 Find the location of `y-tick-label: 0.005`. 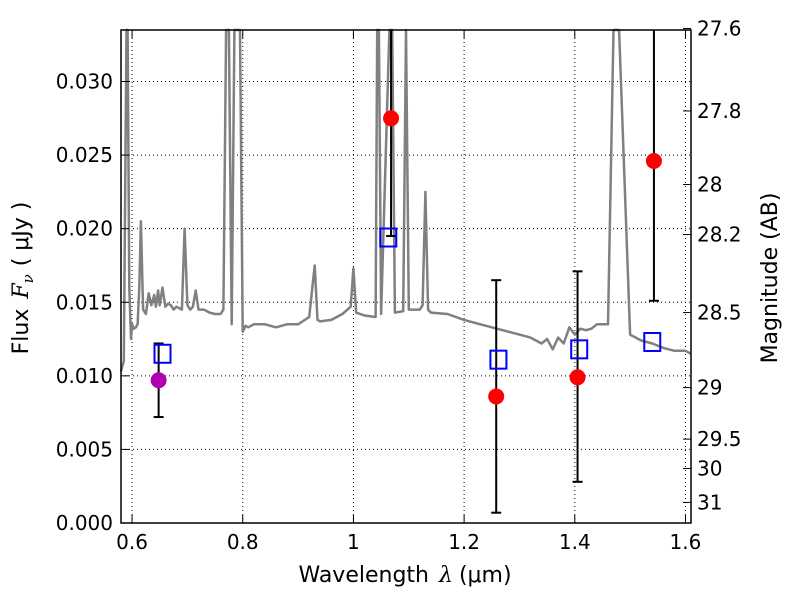

y-tick-label: 0.005 is located at coordinates (84, 449).